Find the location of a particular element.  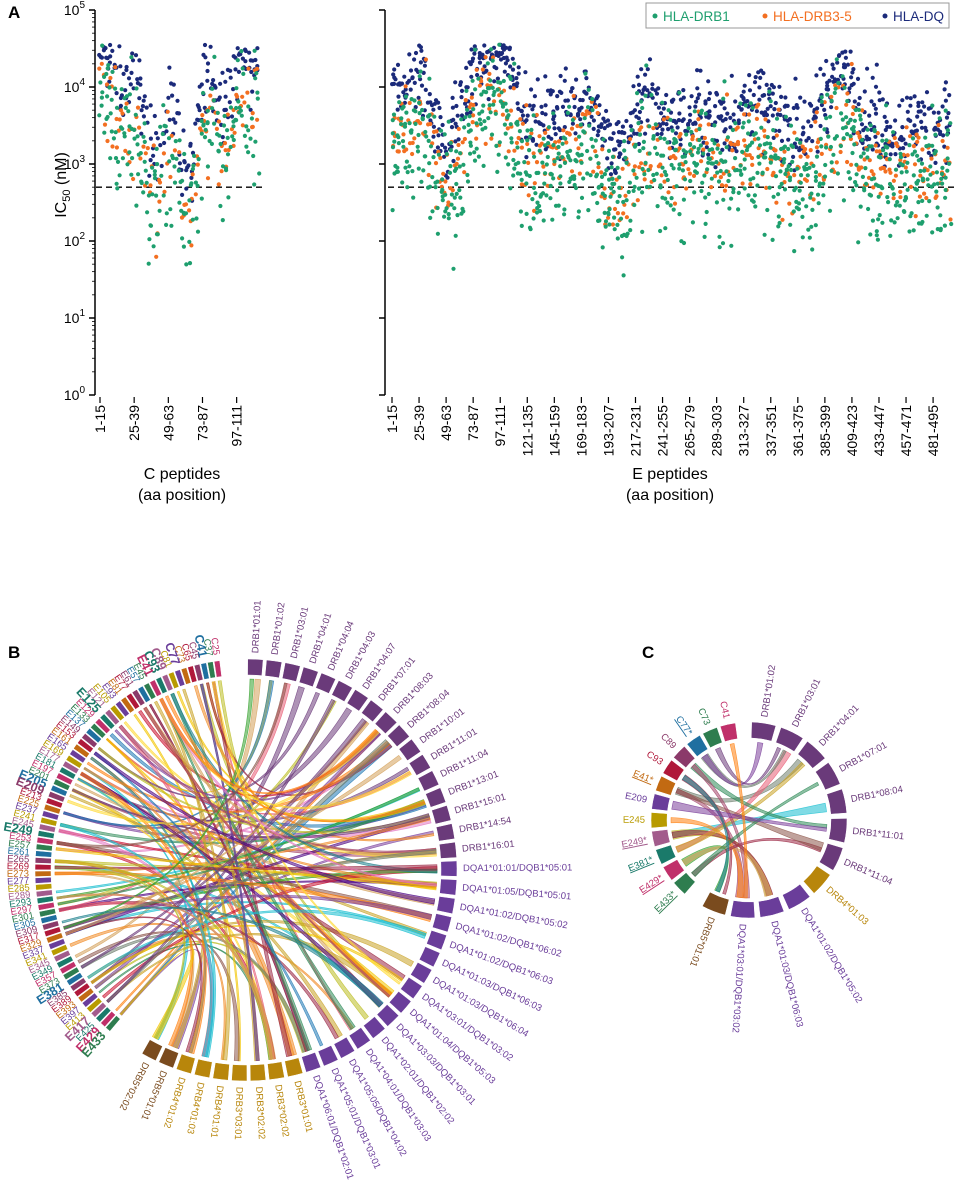

allele-label: DRB3*02:02 is located at coordinates (260, 1112).